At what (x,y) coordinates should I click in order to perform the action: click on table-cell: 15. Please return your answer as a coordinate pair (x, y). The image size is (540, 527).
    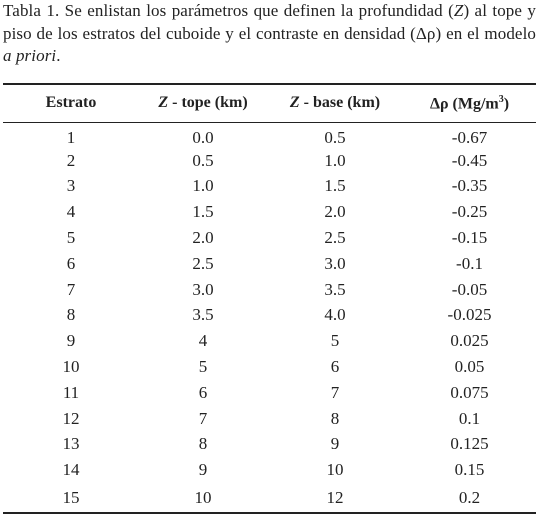
    Looking at the image, I should click on (71, 497).